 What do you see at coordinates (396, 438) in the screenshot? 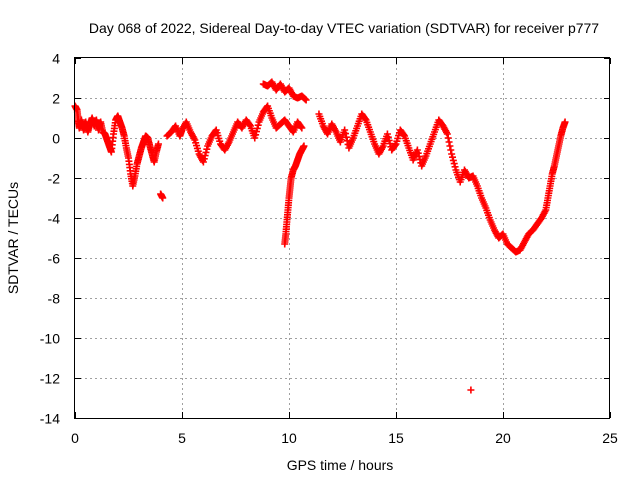
I see `x-tick-label: 15` at bounding box center [396, 438].